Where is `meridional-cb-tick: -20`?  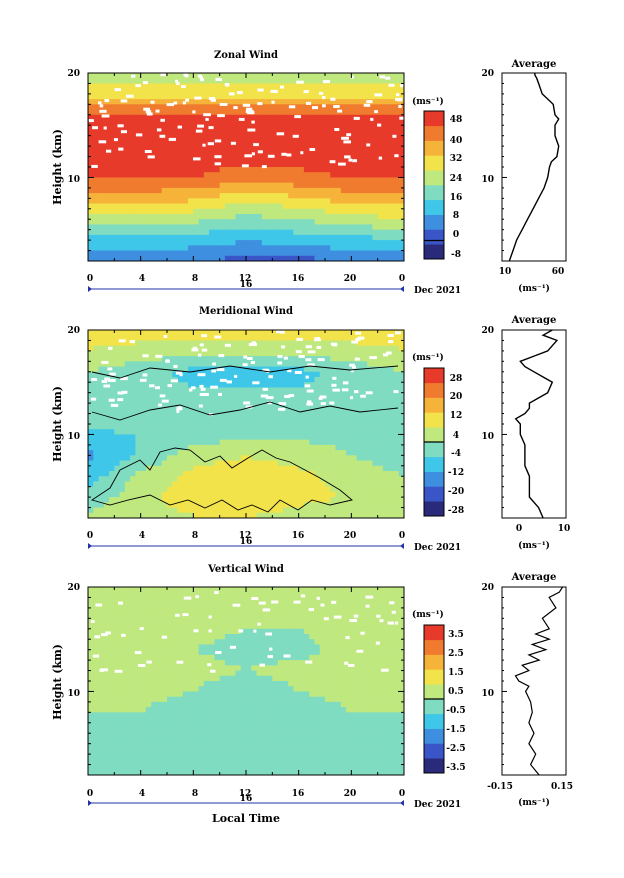
meridional-cb-tick: -20 is located at coordinates (456, 492).